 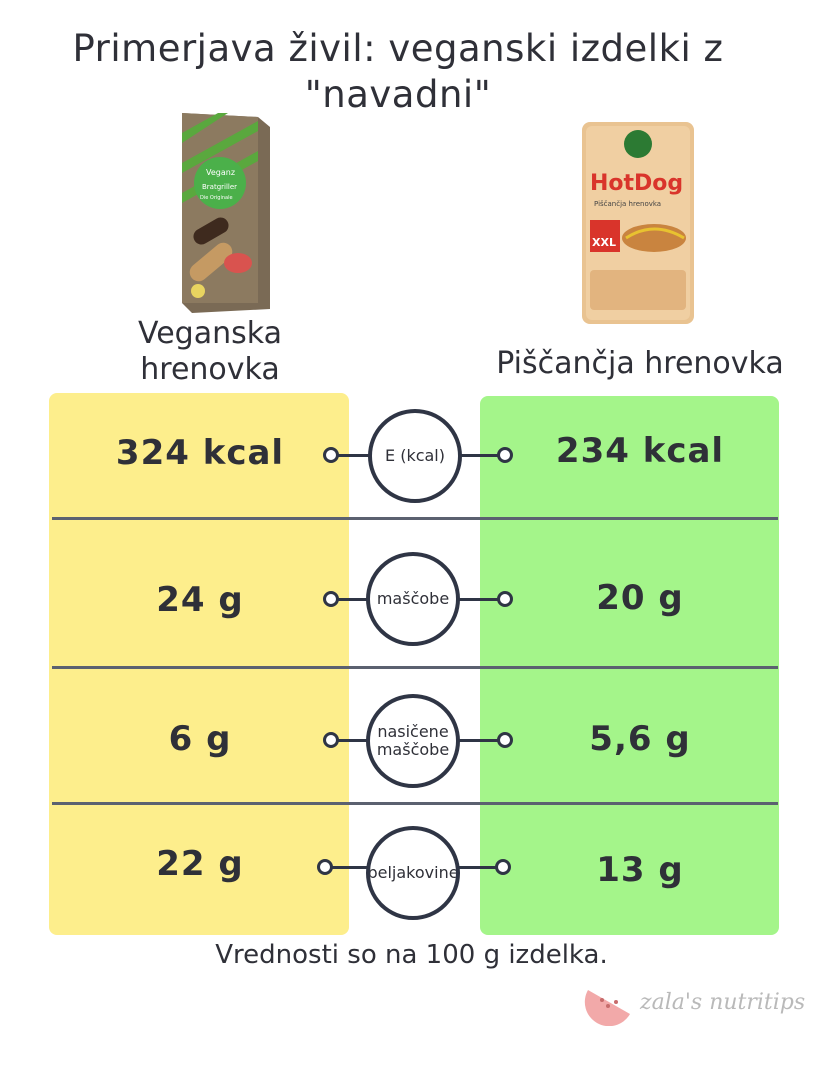 I want to click on hotdog-product-label: Piščančja hrenovka, so click(x=627, y=204).